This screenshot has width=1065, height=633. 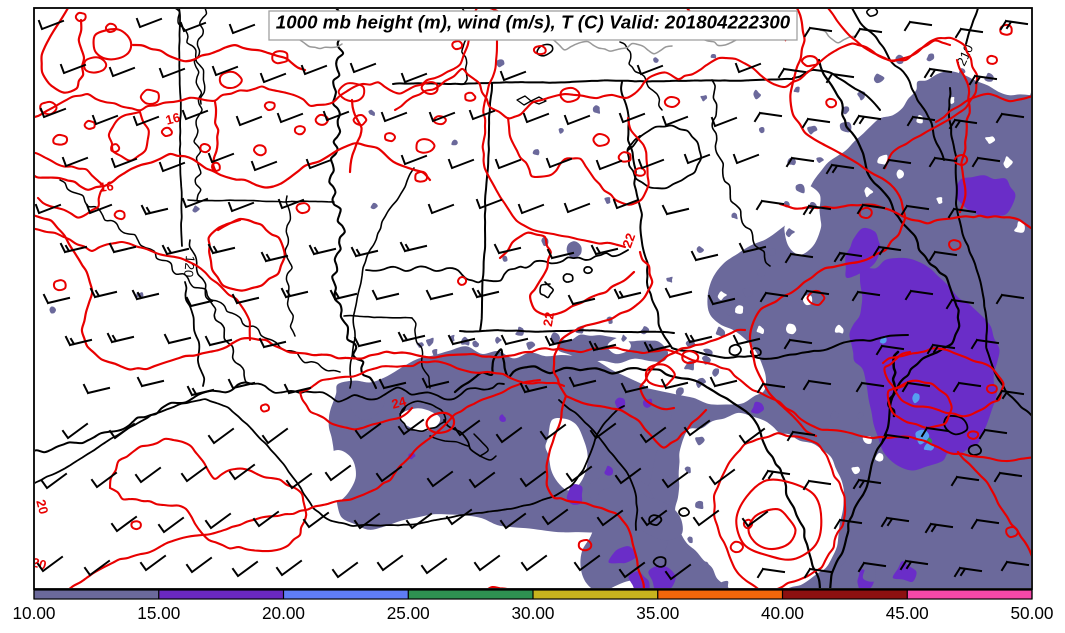 What do you see at coordinates (399, 402) in the screenshot?
I see `svg-text: 24` at bounding box center [399, 402].